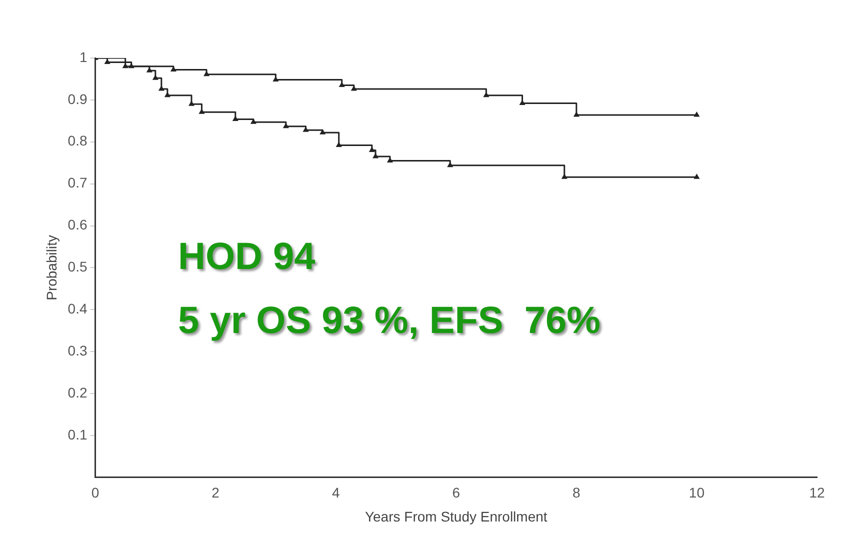 The height and width of the screenshot is (550, 852). I want to click on y-tick-label: 0.5, so click(78, 266).